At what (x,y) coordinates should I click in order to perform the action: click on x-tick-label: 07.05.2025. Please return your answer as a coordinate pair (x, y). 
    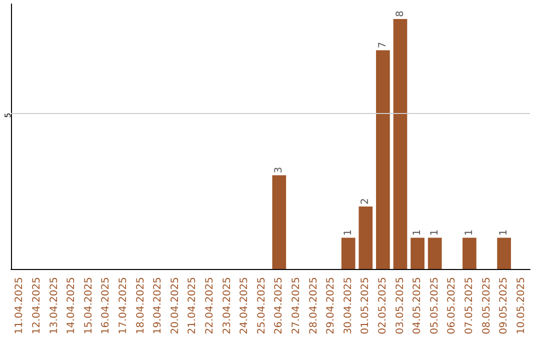
    Looking at the image, I should click on (469, 305).